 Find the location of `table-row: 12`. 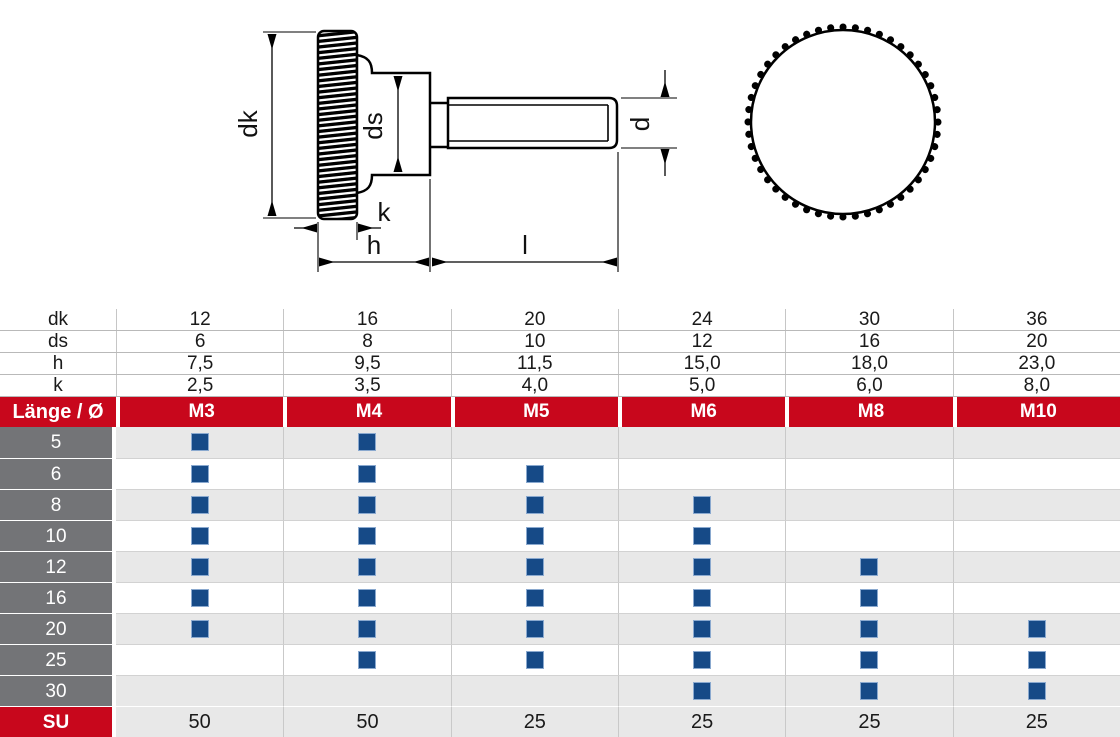

table-row: 12 is located at coordinates (560, 567).